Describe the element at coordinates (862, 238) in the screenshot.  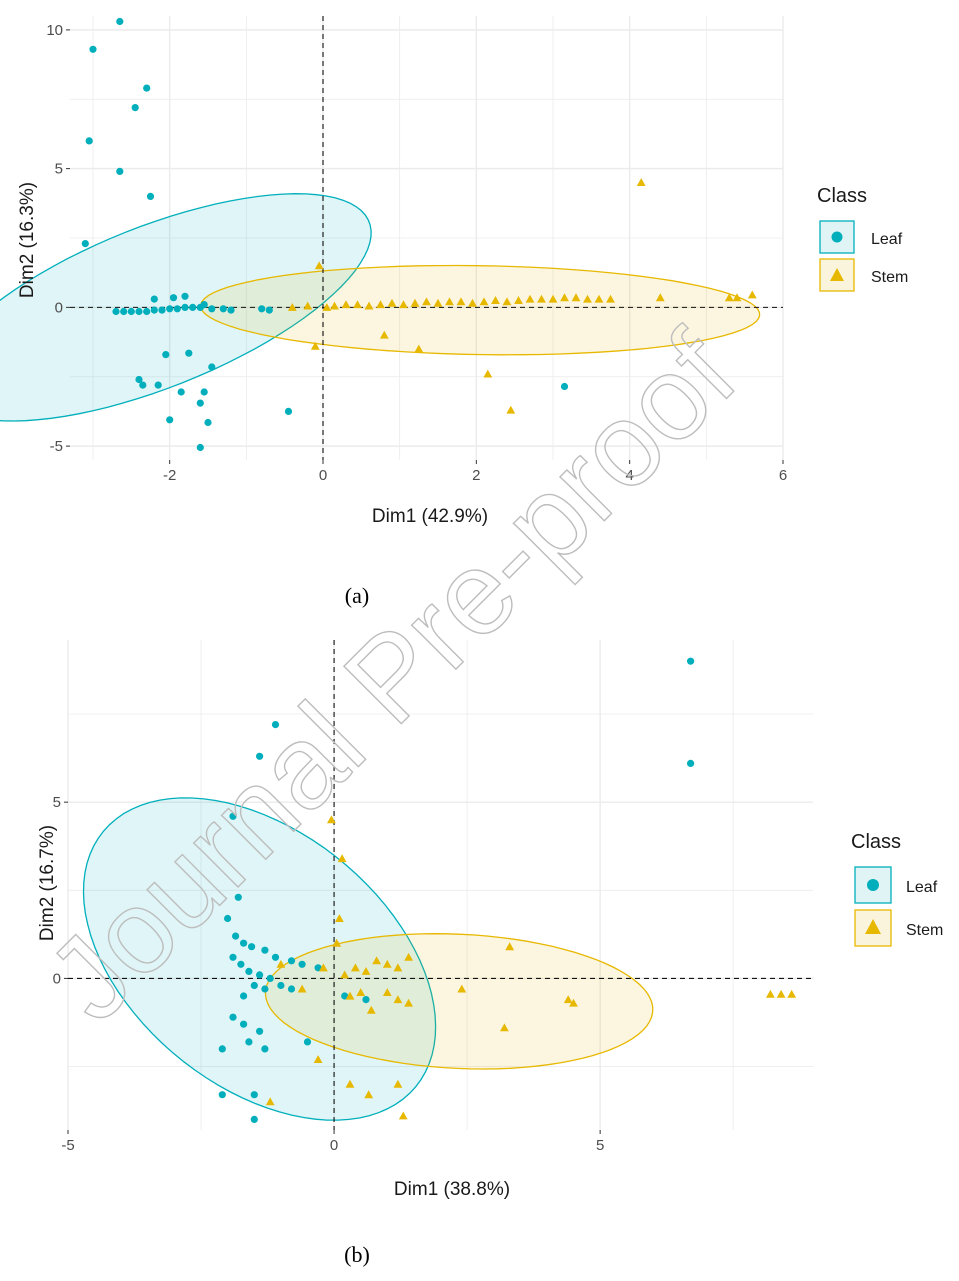
I see `chart-a-legend: Class Leaf Stem` at that location.